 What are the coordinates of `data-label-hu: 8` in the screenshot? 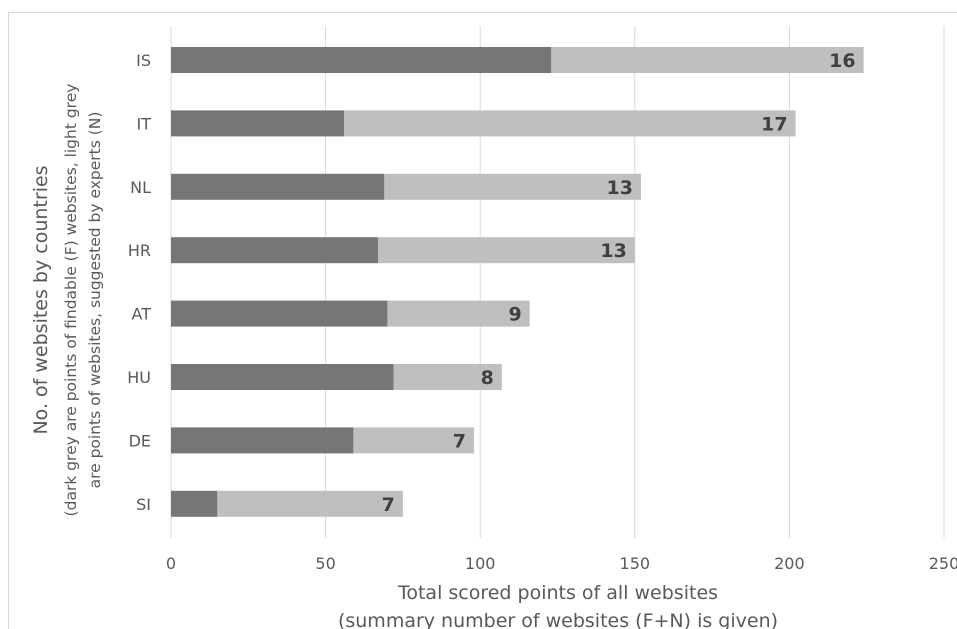 It's located at (487, 378).